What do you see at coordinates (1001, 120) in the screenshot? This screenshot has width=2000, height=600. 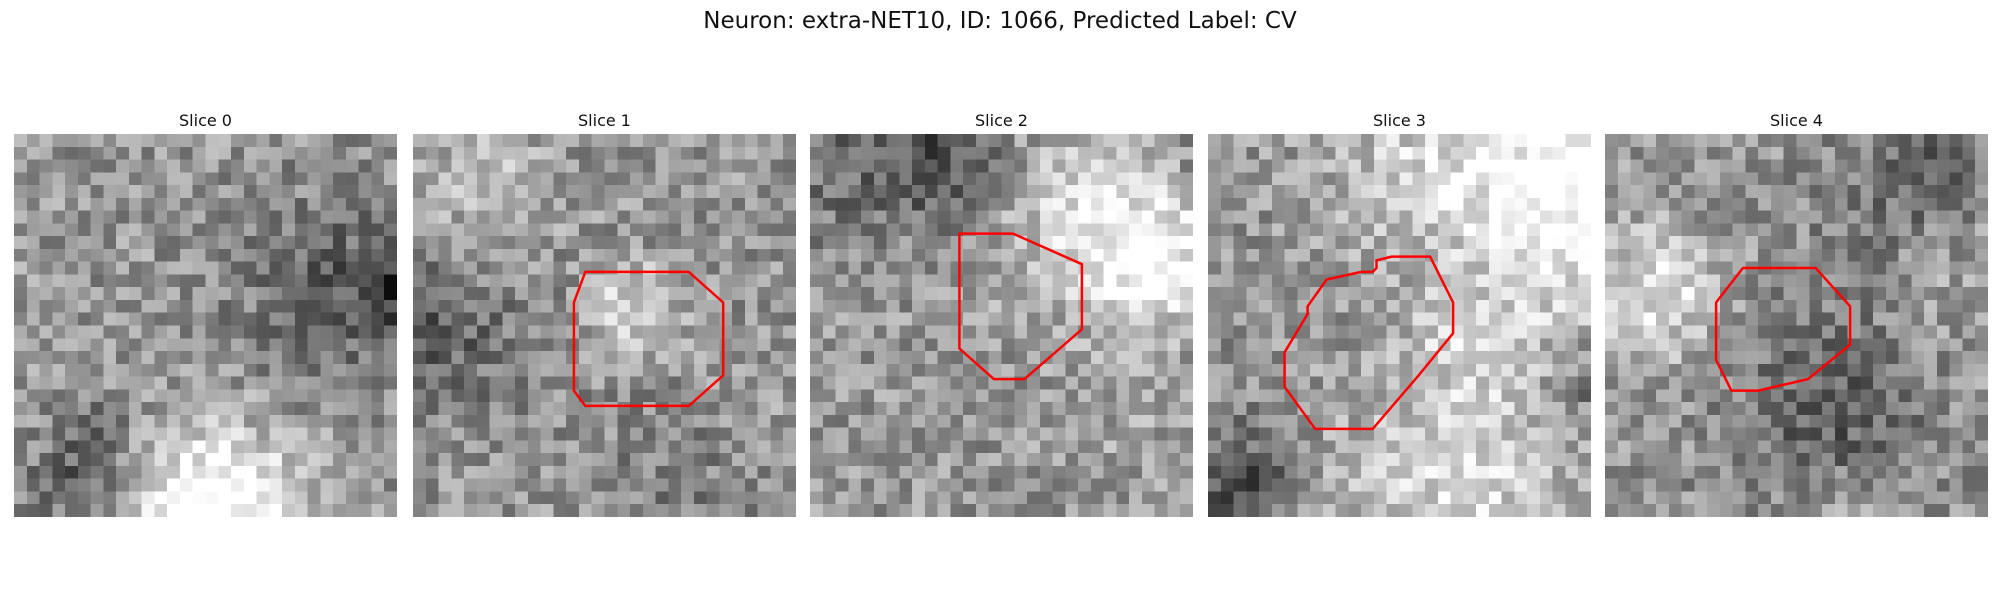 I see `slice-title: Slice 2` at bounding box center [1001, 120].